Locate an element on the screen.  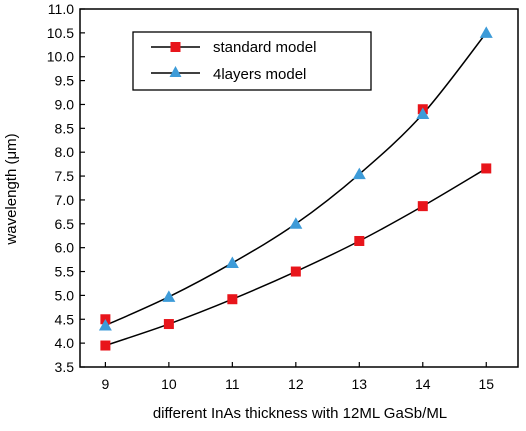
y-tick-label: 3.5 is located at coordinates (65, 367).